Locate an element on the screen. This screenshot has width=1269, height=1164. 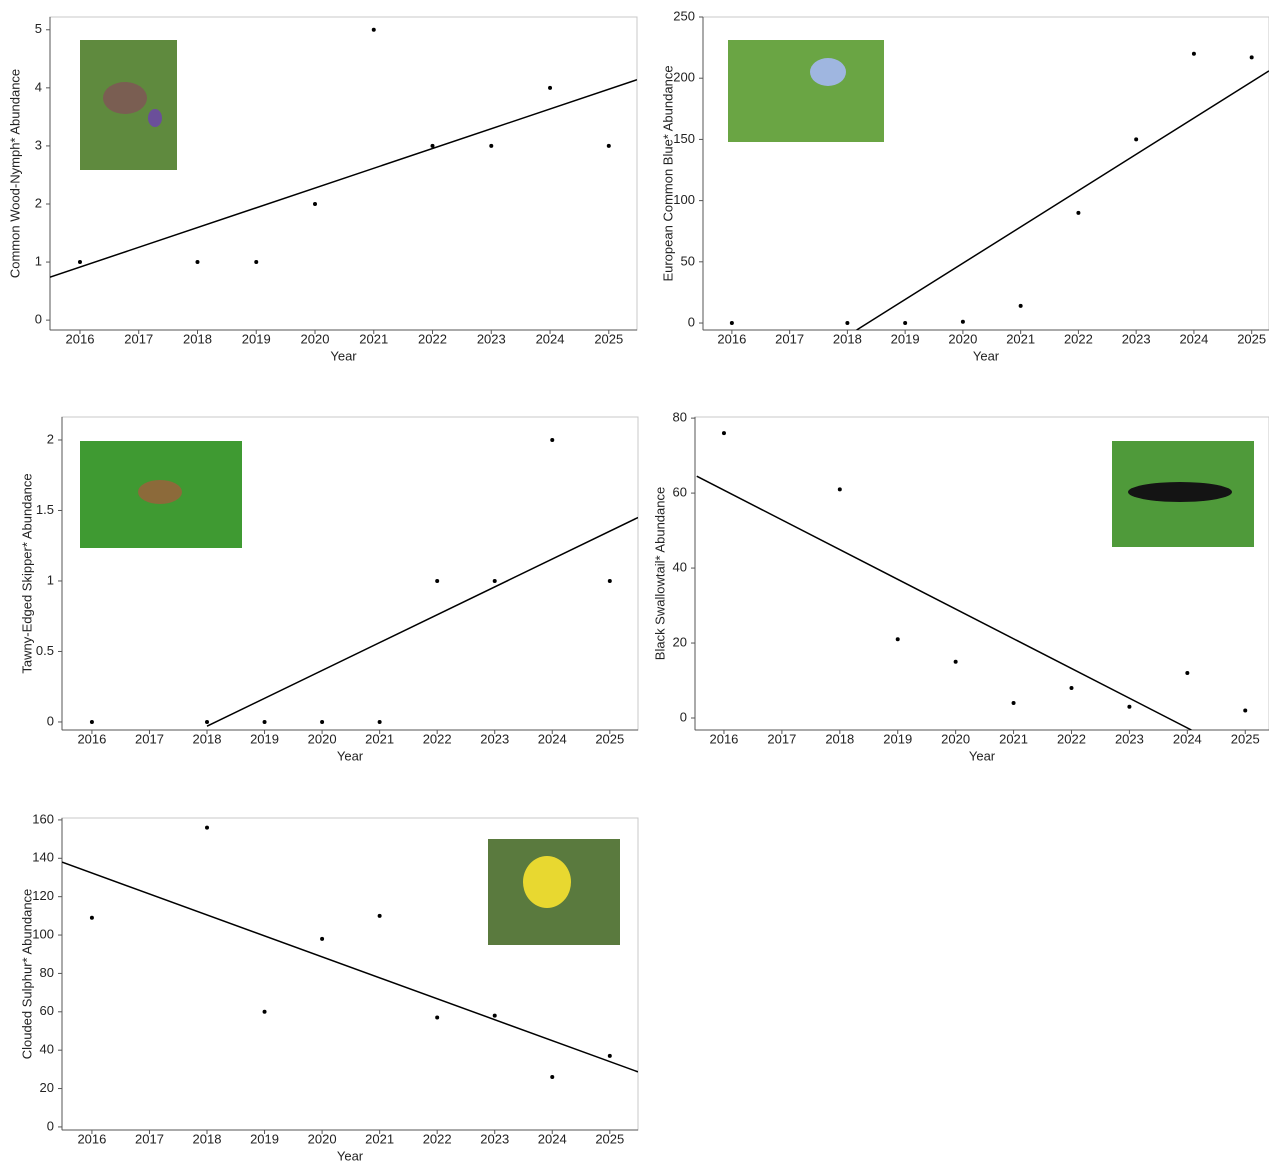
x-tick-label: 2017 is located at coordinates (149, 738).